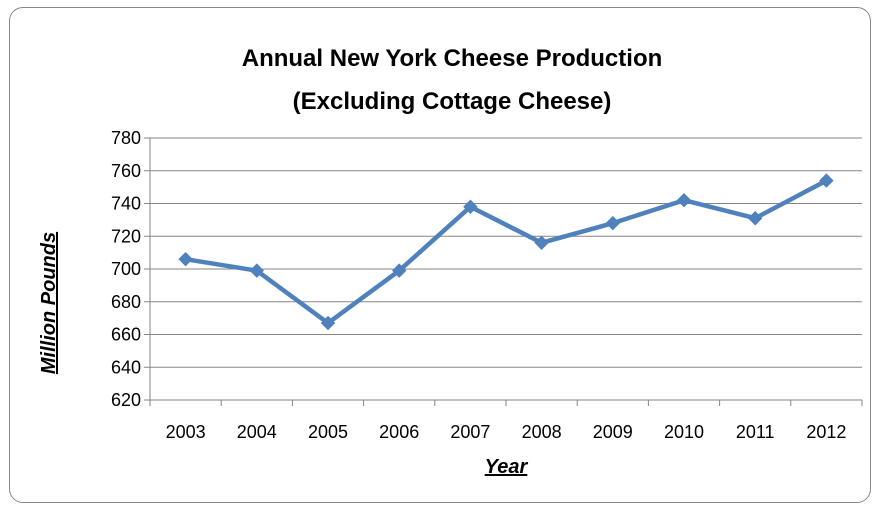 Image resolution: width=882 pixels, height=512 pixels. Describe the element at coordinates (452, 58) in the screenshot. I see `chart-title-line-1: Annual New York Cheese Production` at that location.